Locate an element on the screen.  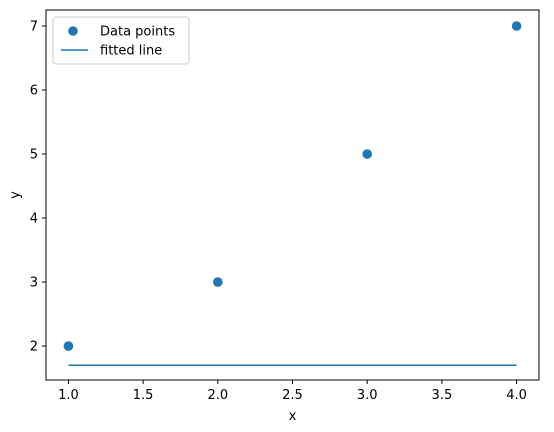
y-axis: 2 3 4 5 6 7 is located at coordinates (38, 187).